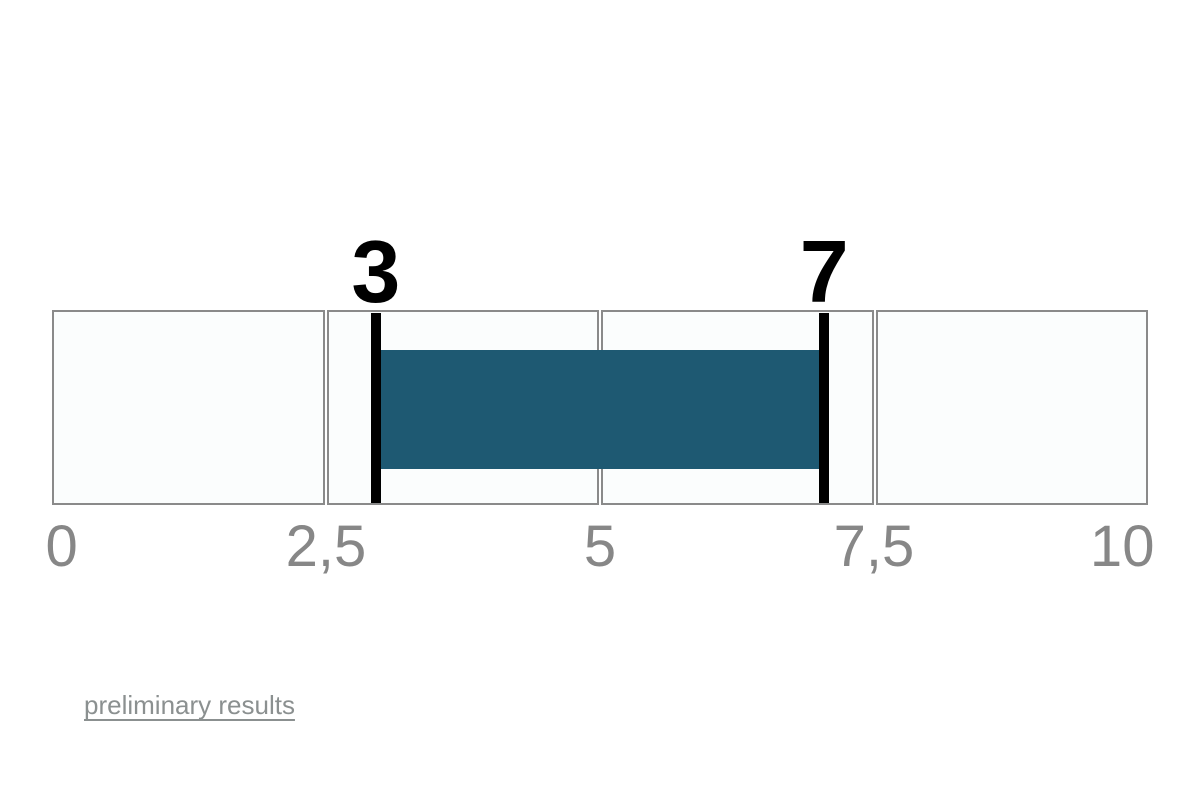  I want to click on axis-tick-label-10: 10, so click(1122, 546).